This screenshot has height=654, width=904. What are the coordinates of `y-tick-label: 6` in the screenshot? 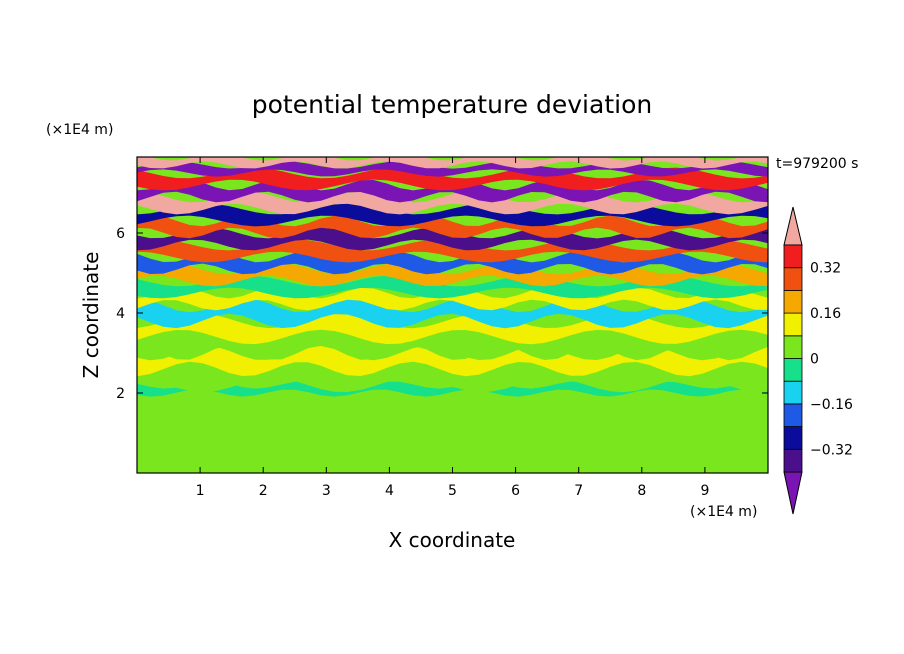 It's located at (120, 234).